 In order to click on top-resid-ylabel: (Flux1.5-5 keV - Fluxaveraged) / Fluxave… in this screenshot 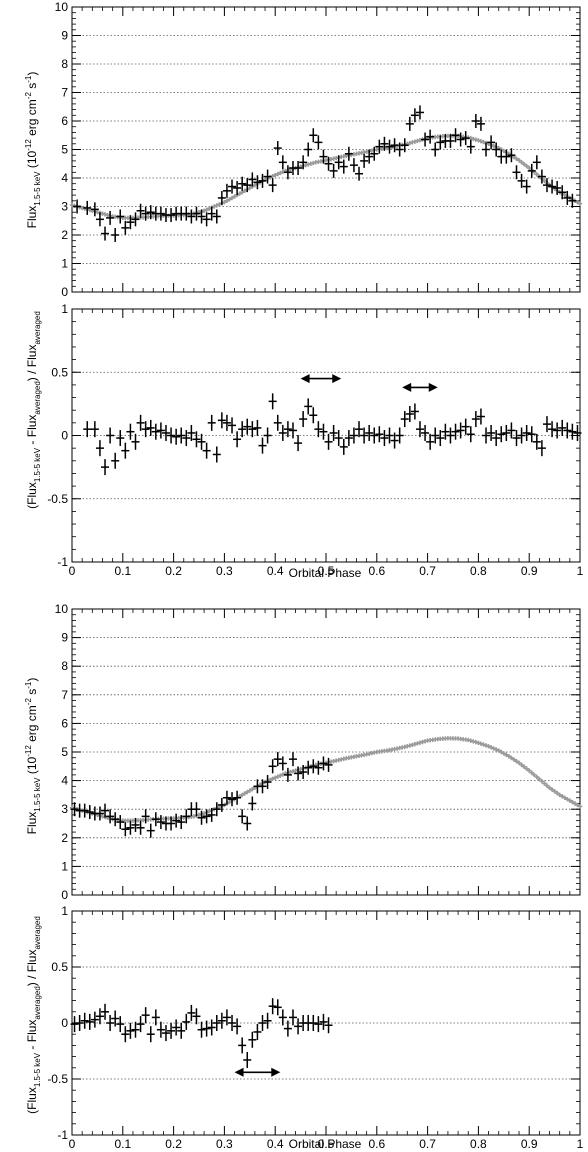, I will do `click(33, 410)`.